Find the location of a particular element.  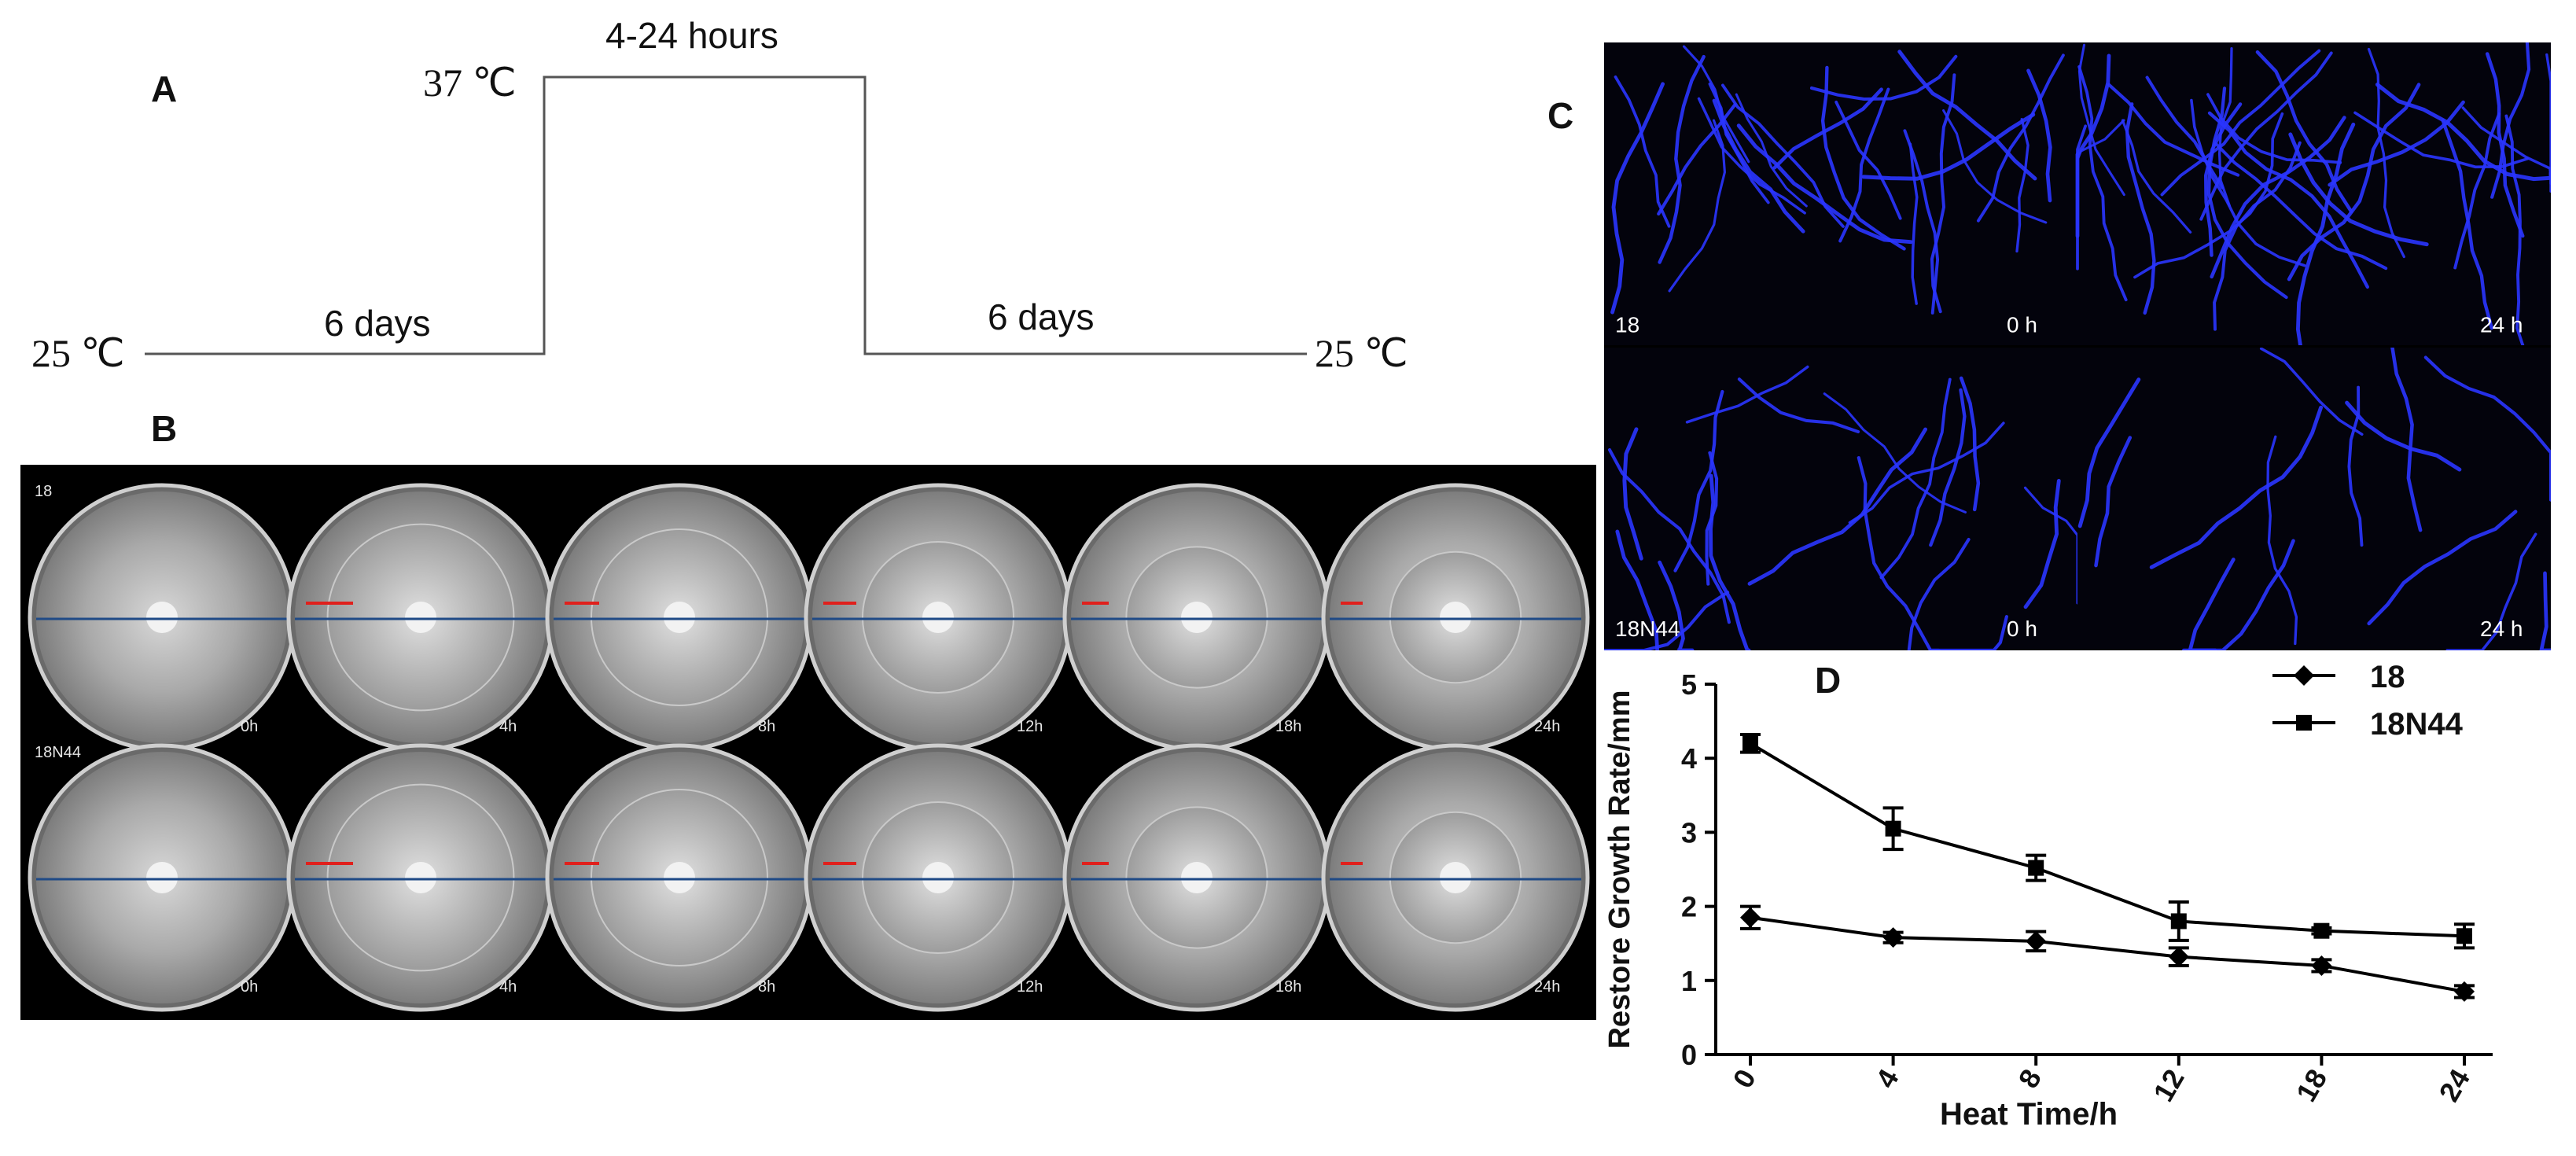

temperature-profile-line is located at coordinates (726, 215).